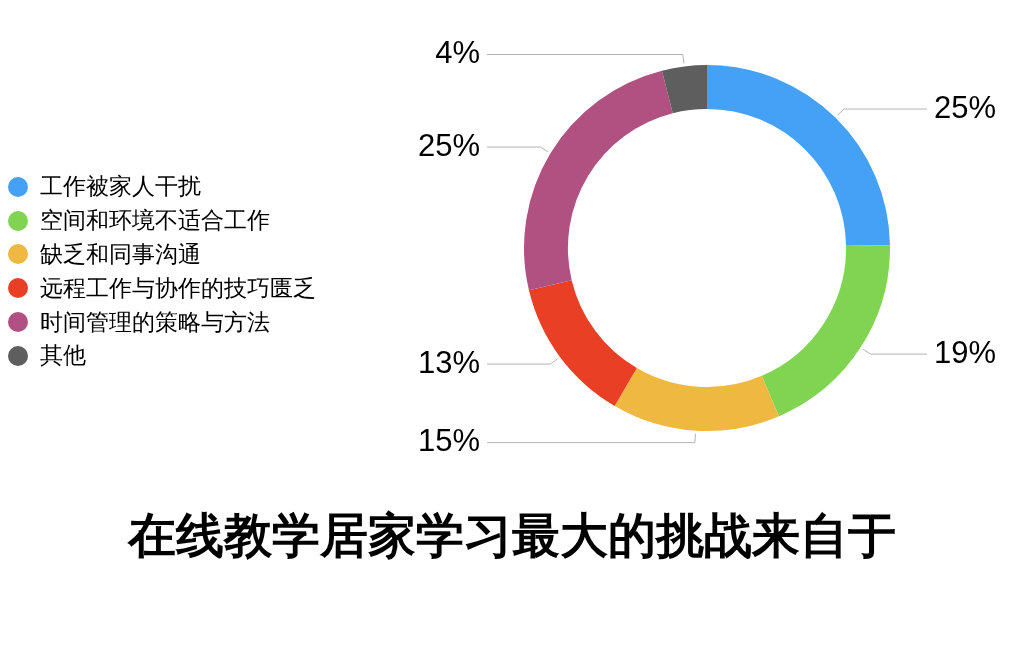  Describe the element at coordinates (457, 53) in the screenshot. I see `data-label: 4%` at that location.